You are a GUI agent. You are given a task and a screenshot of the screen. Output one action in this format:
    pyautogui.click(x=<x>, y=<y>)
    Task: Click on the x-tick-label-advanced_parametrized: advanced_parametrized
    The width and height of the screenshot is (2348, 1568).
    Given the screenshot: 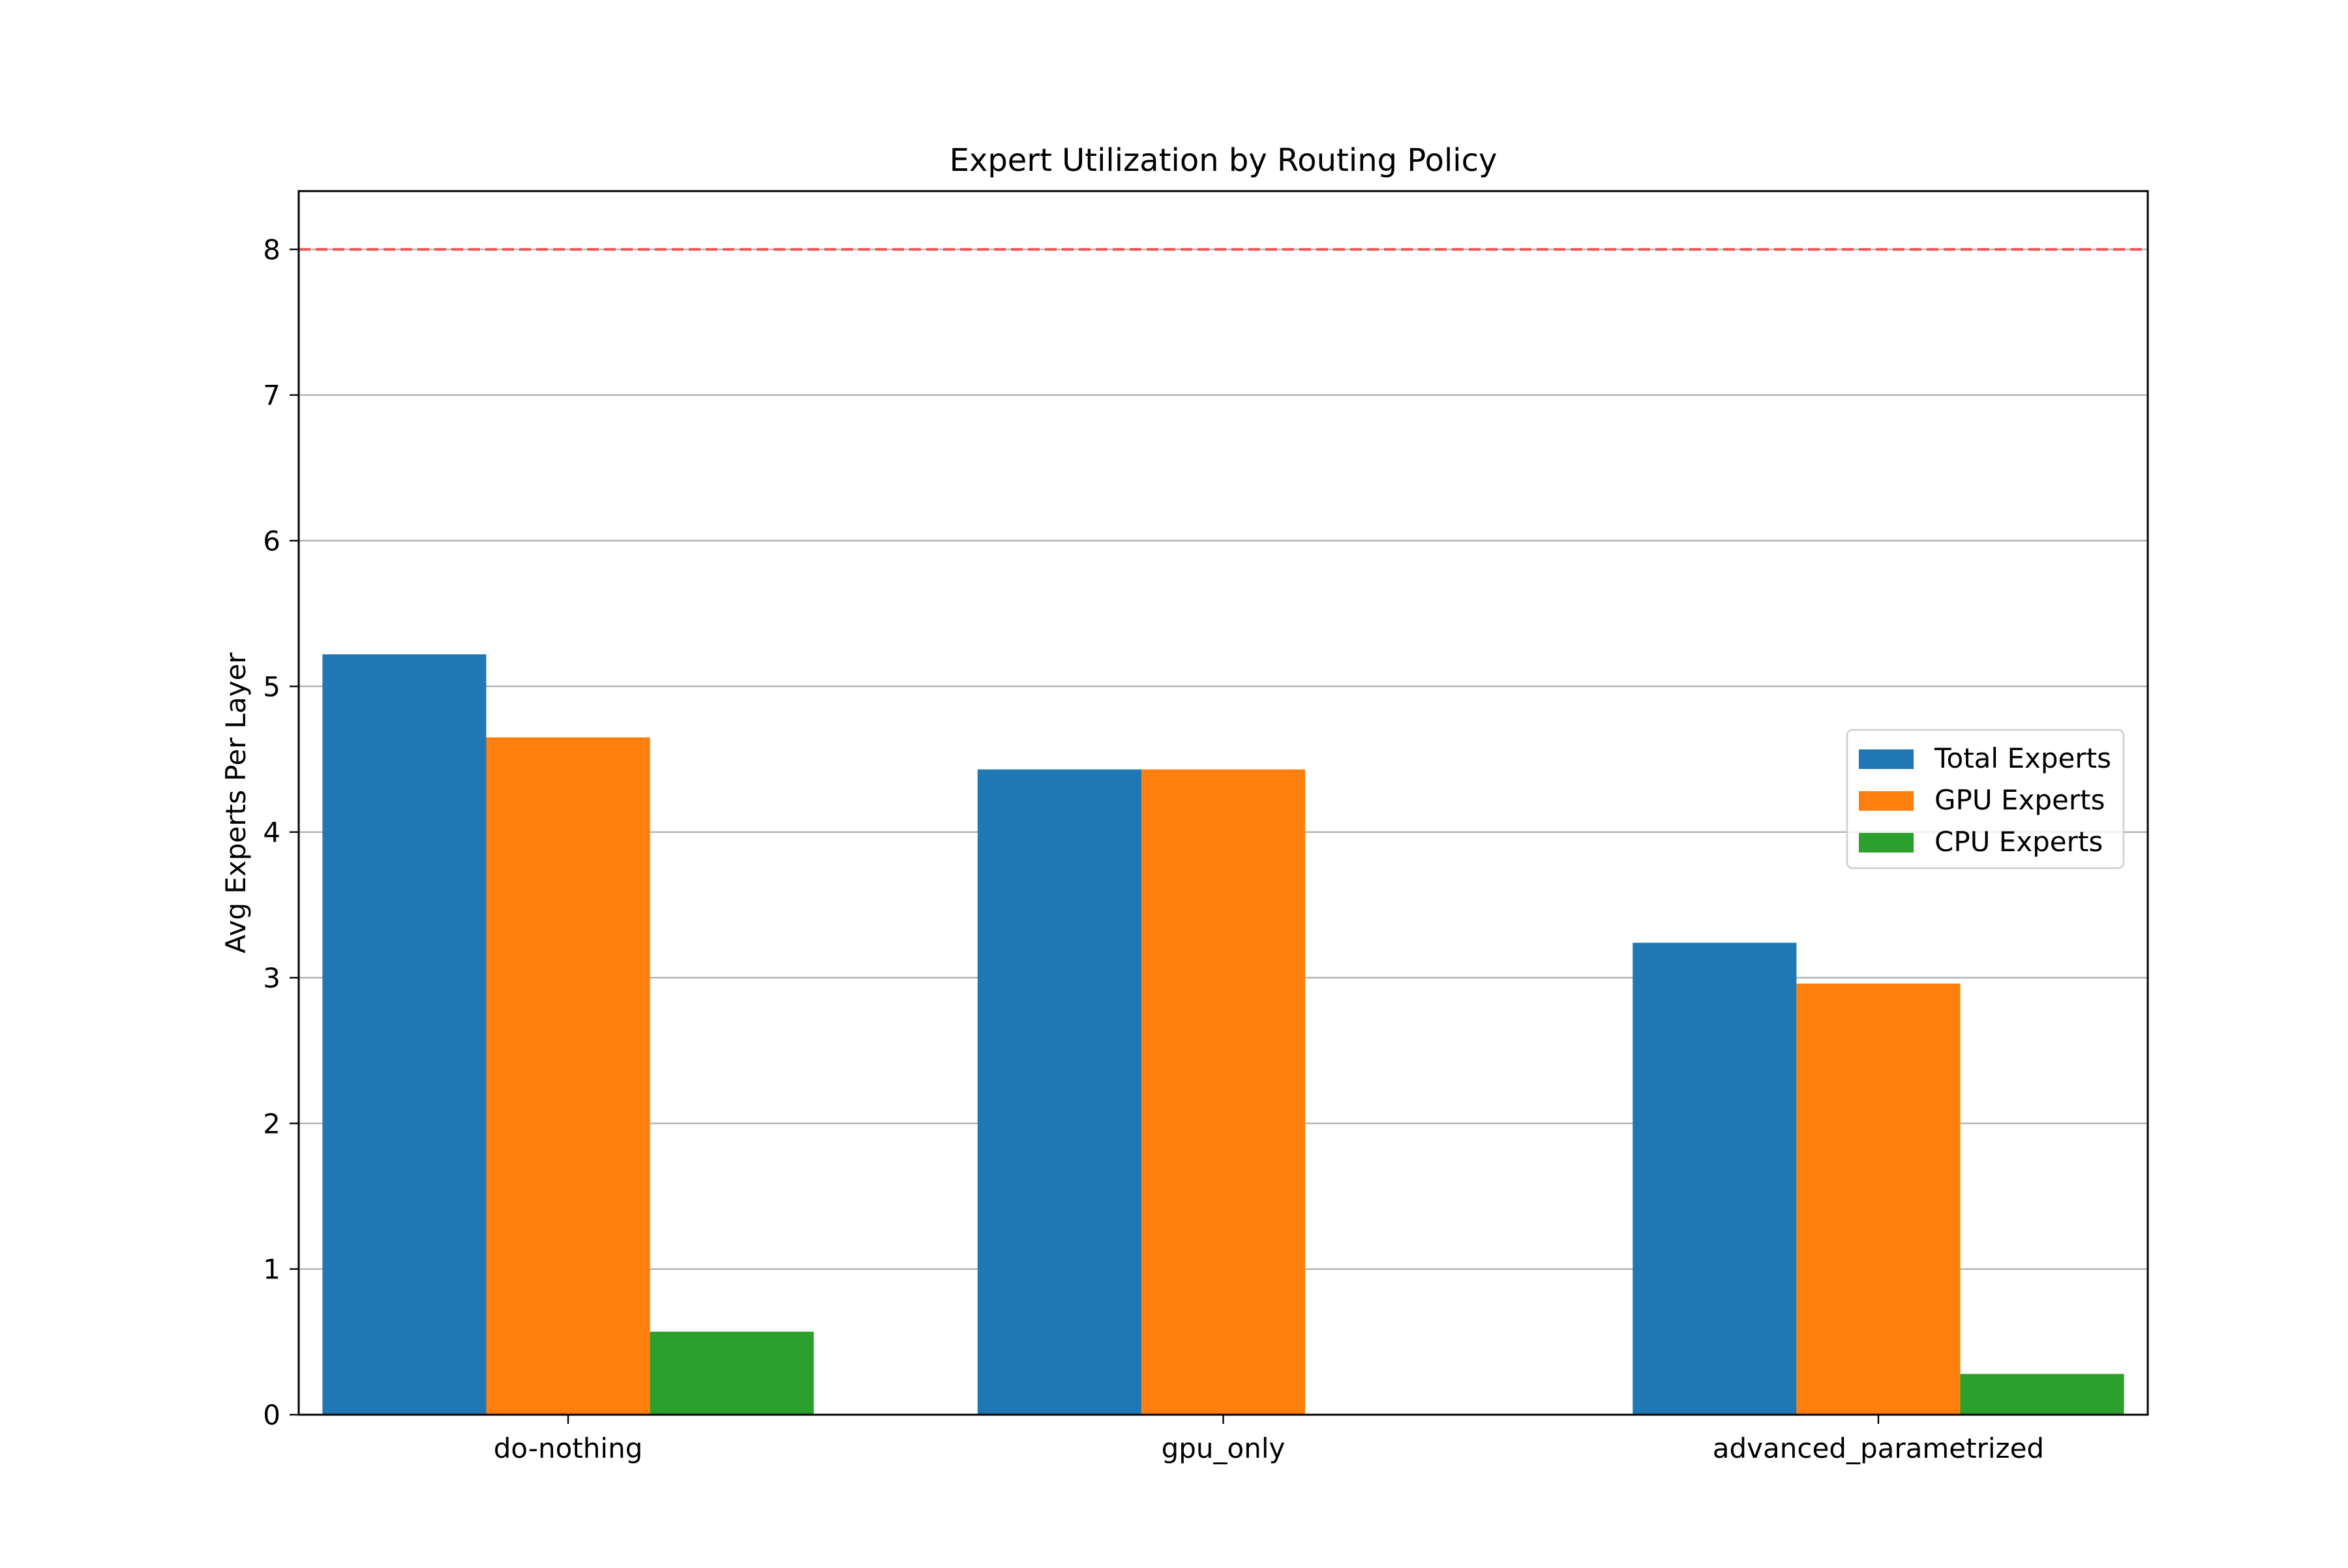 What is the action you would take?
    pyautogui.click(x=1879, y=1448)
    